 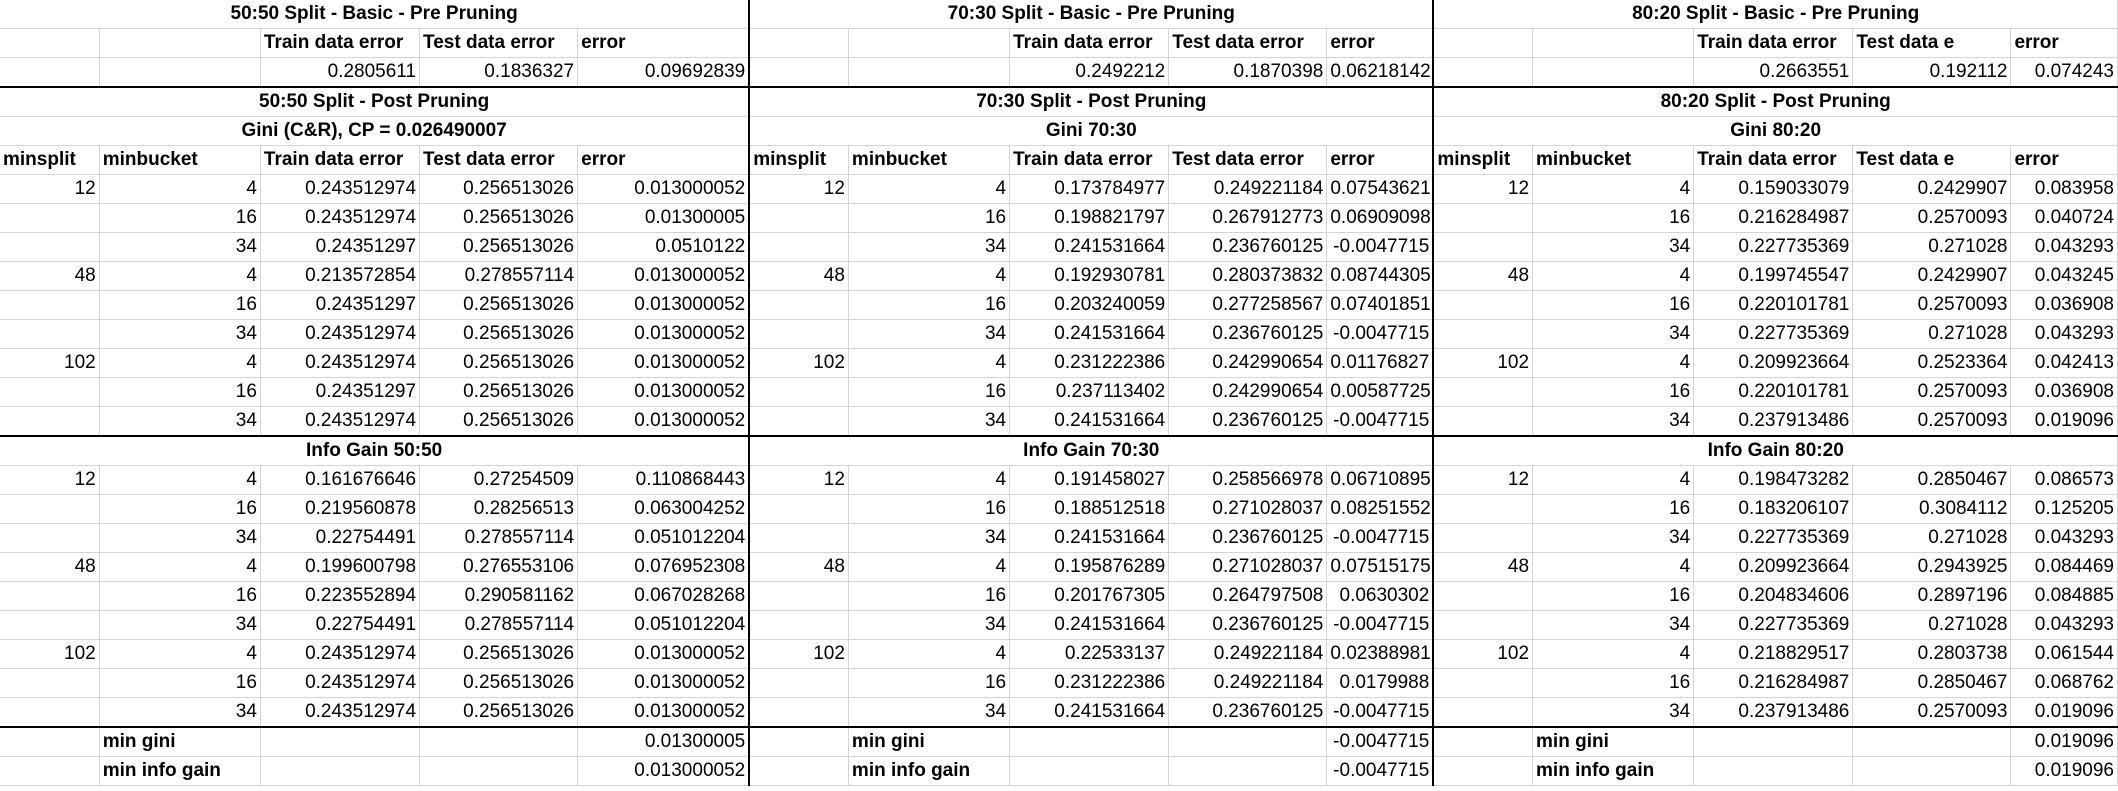 I want to click on train-error-header: Train data error, so click(x=340, y=43).